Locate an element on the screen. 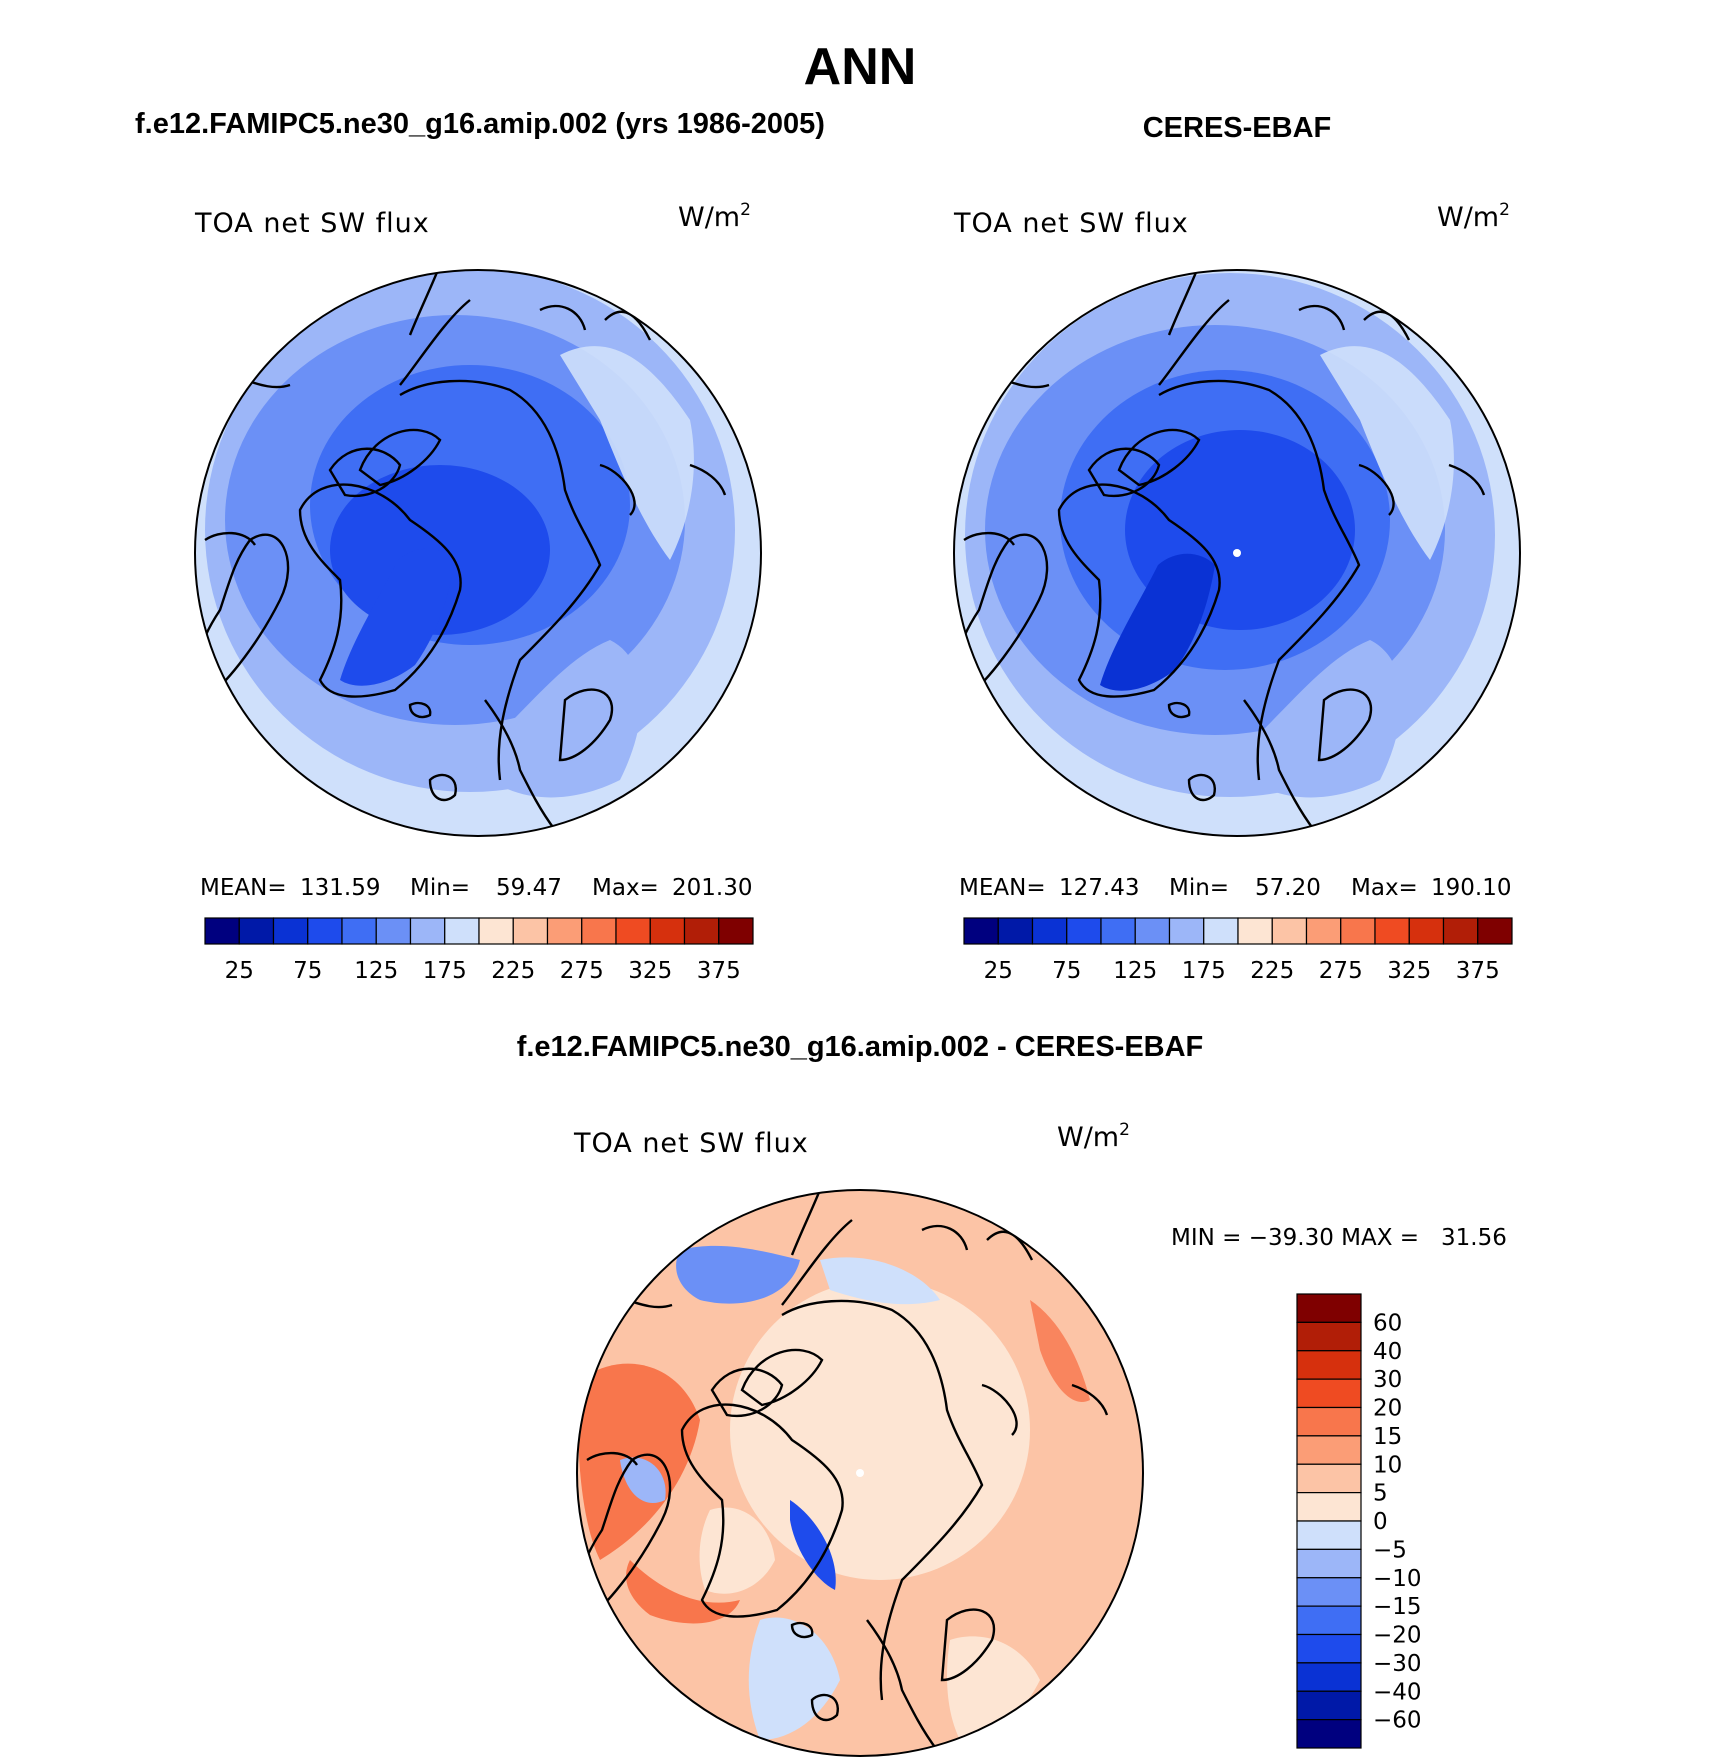 The height and width of the screenshot is (1757, 1710). diff-colorbar-tick-label: 60 is located at coordinates (1387, 1323).